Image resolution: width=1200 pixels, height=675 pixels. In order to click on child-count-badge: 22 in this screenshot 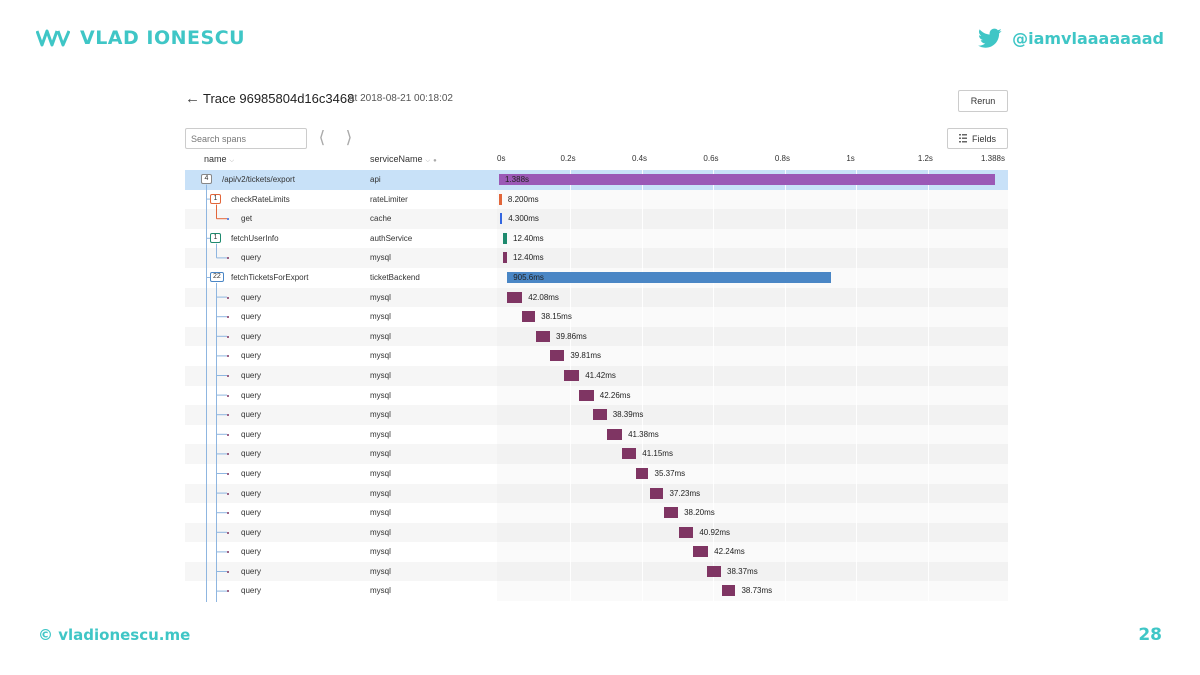, I will do `click(217, 276)`.